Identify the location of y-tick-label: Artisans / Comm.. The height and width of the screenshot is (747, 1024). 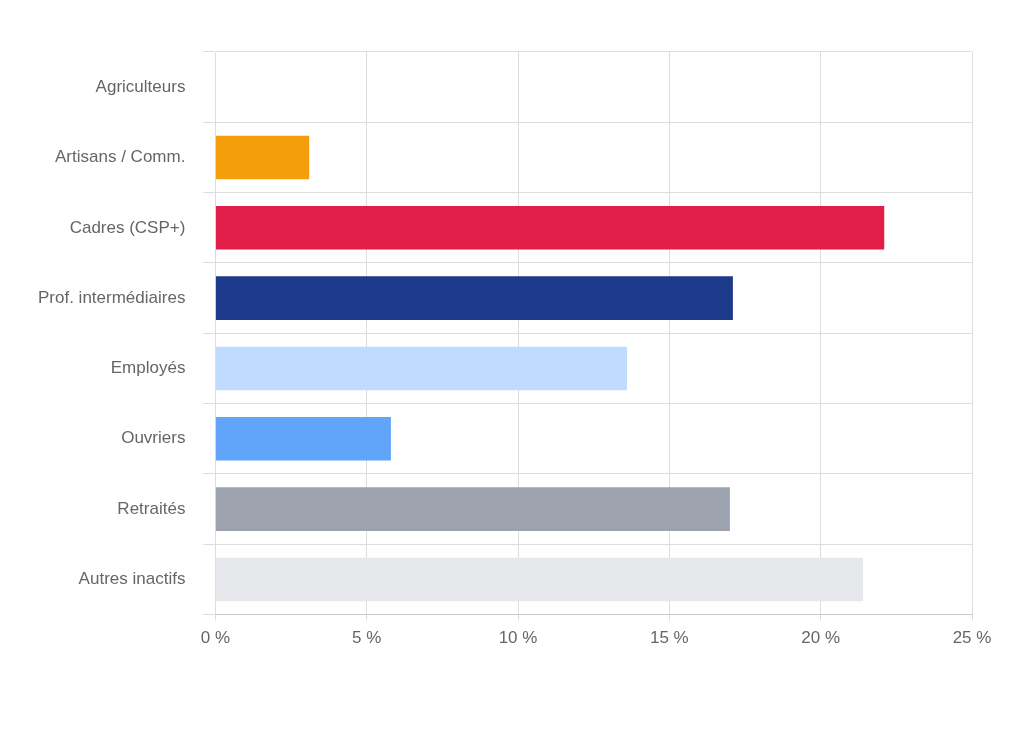
(120, 157).